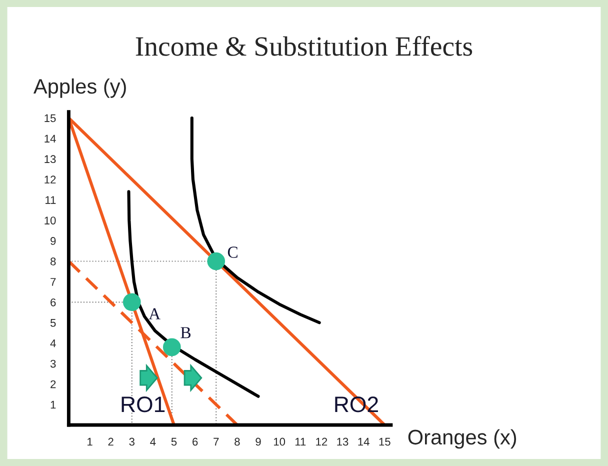 The image size is (608, 466). What do you see at coordinates (233, 252) in the screenshot?
I see `annotation: C` at bounding box center [233, 252].